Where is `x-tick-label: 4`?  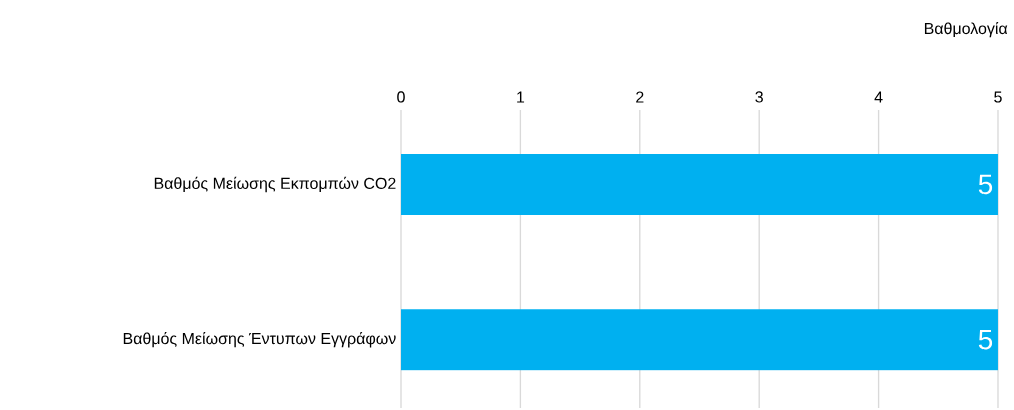 x-tick-label: 4 is located at coordinates (878, 97).